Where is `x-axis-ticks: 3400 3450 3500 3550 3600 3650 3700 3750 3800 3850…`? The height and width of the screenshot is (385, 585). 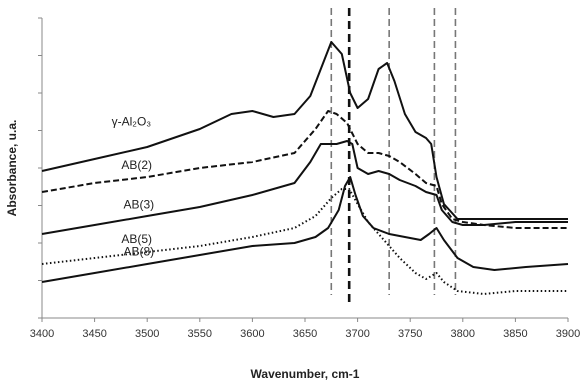
x-axis-ticks: 3400 3450 3500 3550 3600 3650 3700 3750 3800 3850… is located at coordinates (305, 329).